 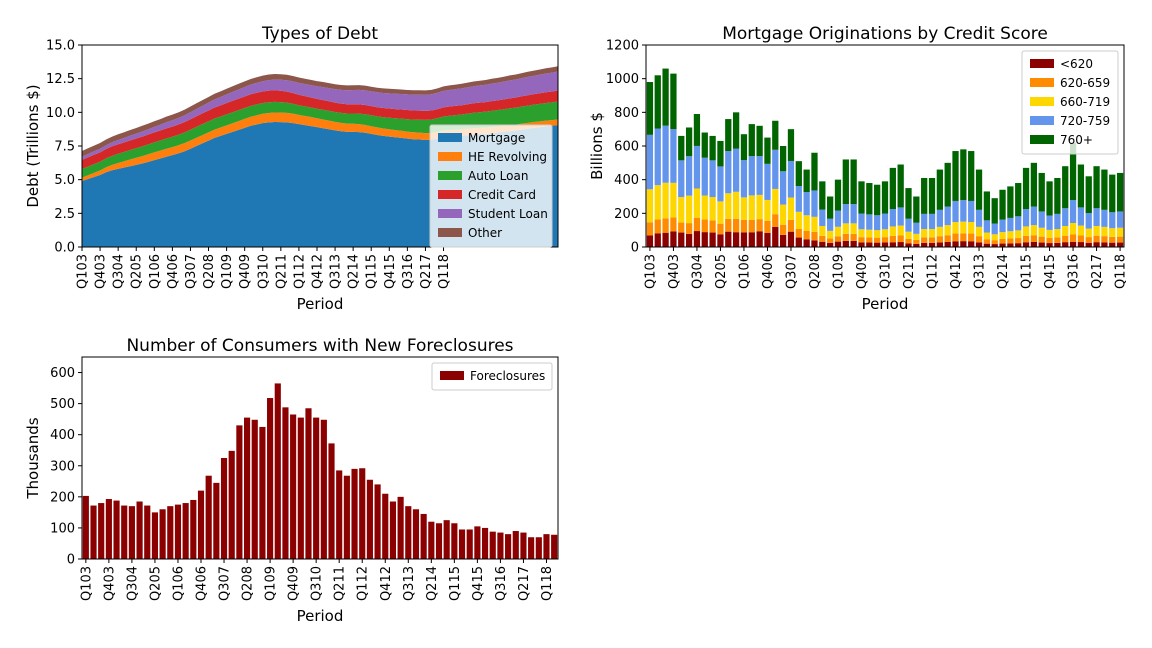 I want to click on x-tick-label: Q217, so click(x=426, y=271).